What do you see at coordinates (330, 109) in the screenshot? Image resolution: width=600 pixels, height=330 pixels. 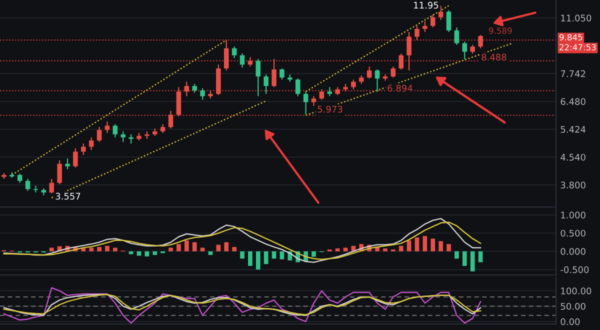 I see `annotation: 5.973` at bounding box center [330, 109].